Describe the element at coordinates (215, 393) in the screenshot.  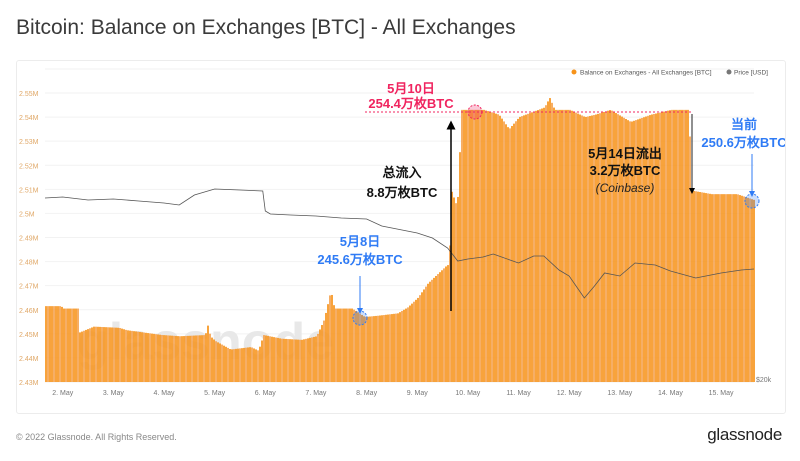
I see `x-tick-label: 5. May` at that location.